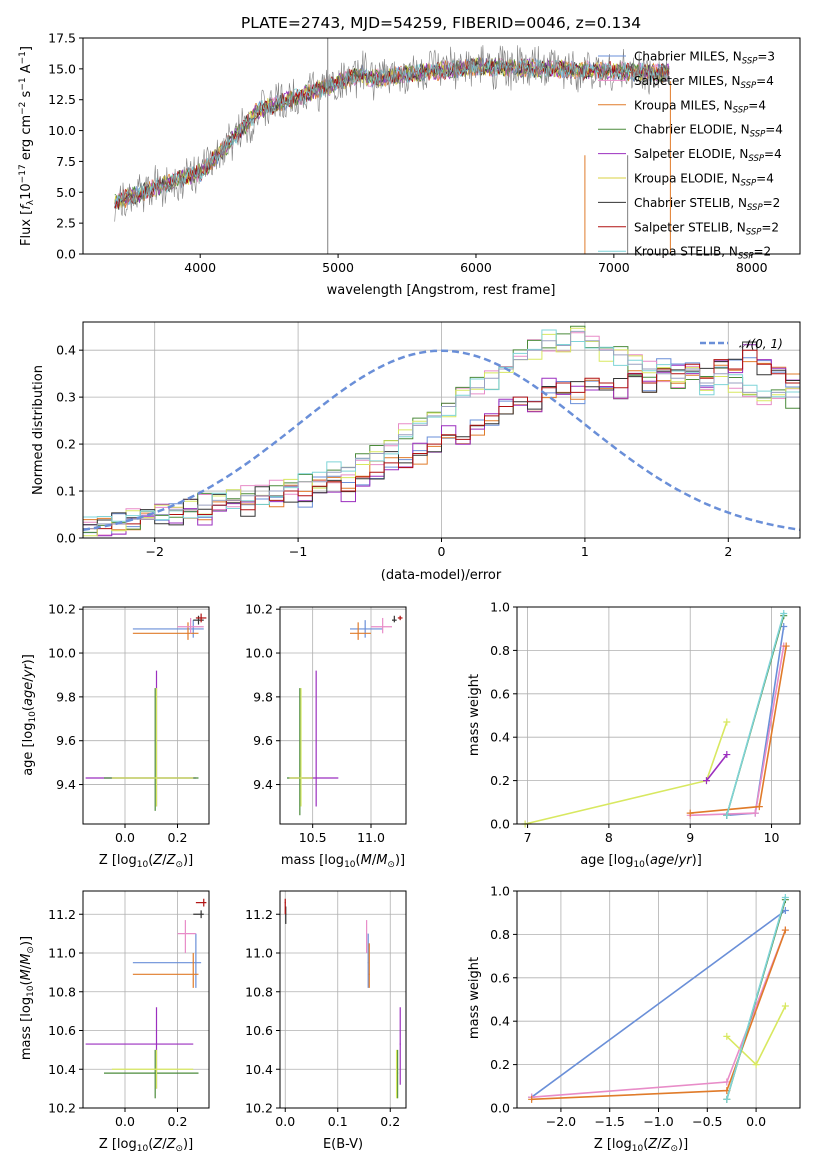 This screenshot has width=819, height=1170. I want to click on x-tick-label: 0.1, so click(338, 1121).